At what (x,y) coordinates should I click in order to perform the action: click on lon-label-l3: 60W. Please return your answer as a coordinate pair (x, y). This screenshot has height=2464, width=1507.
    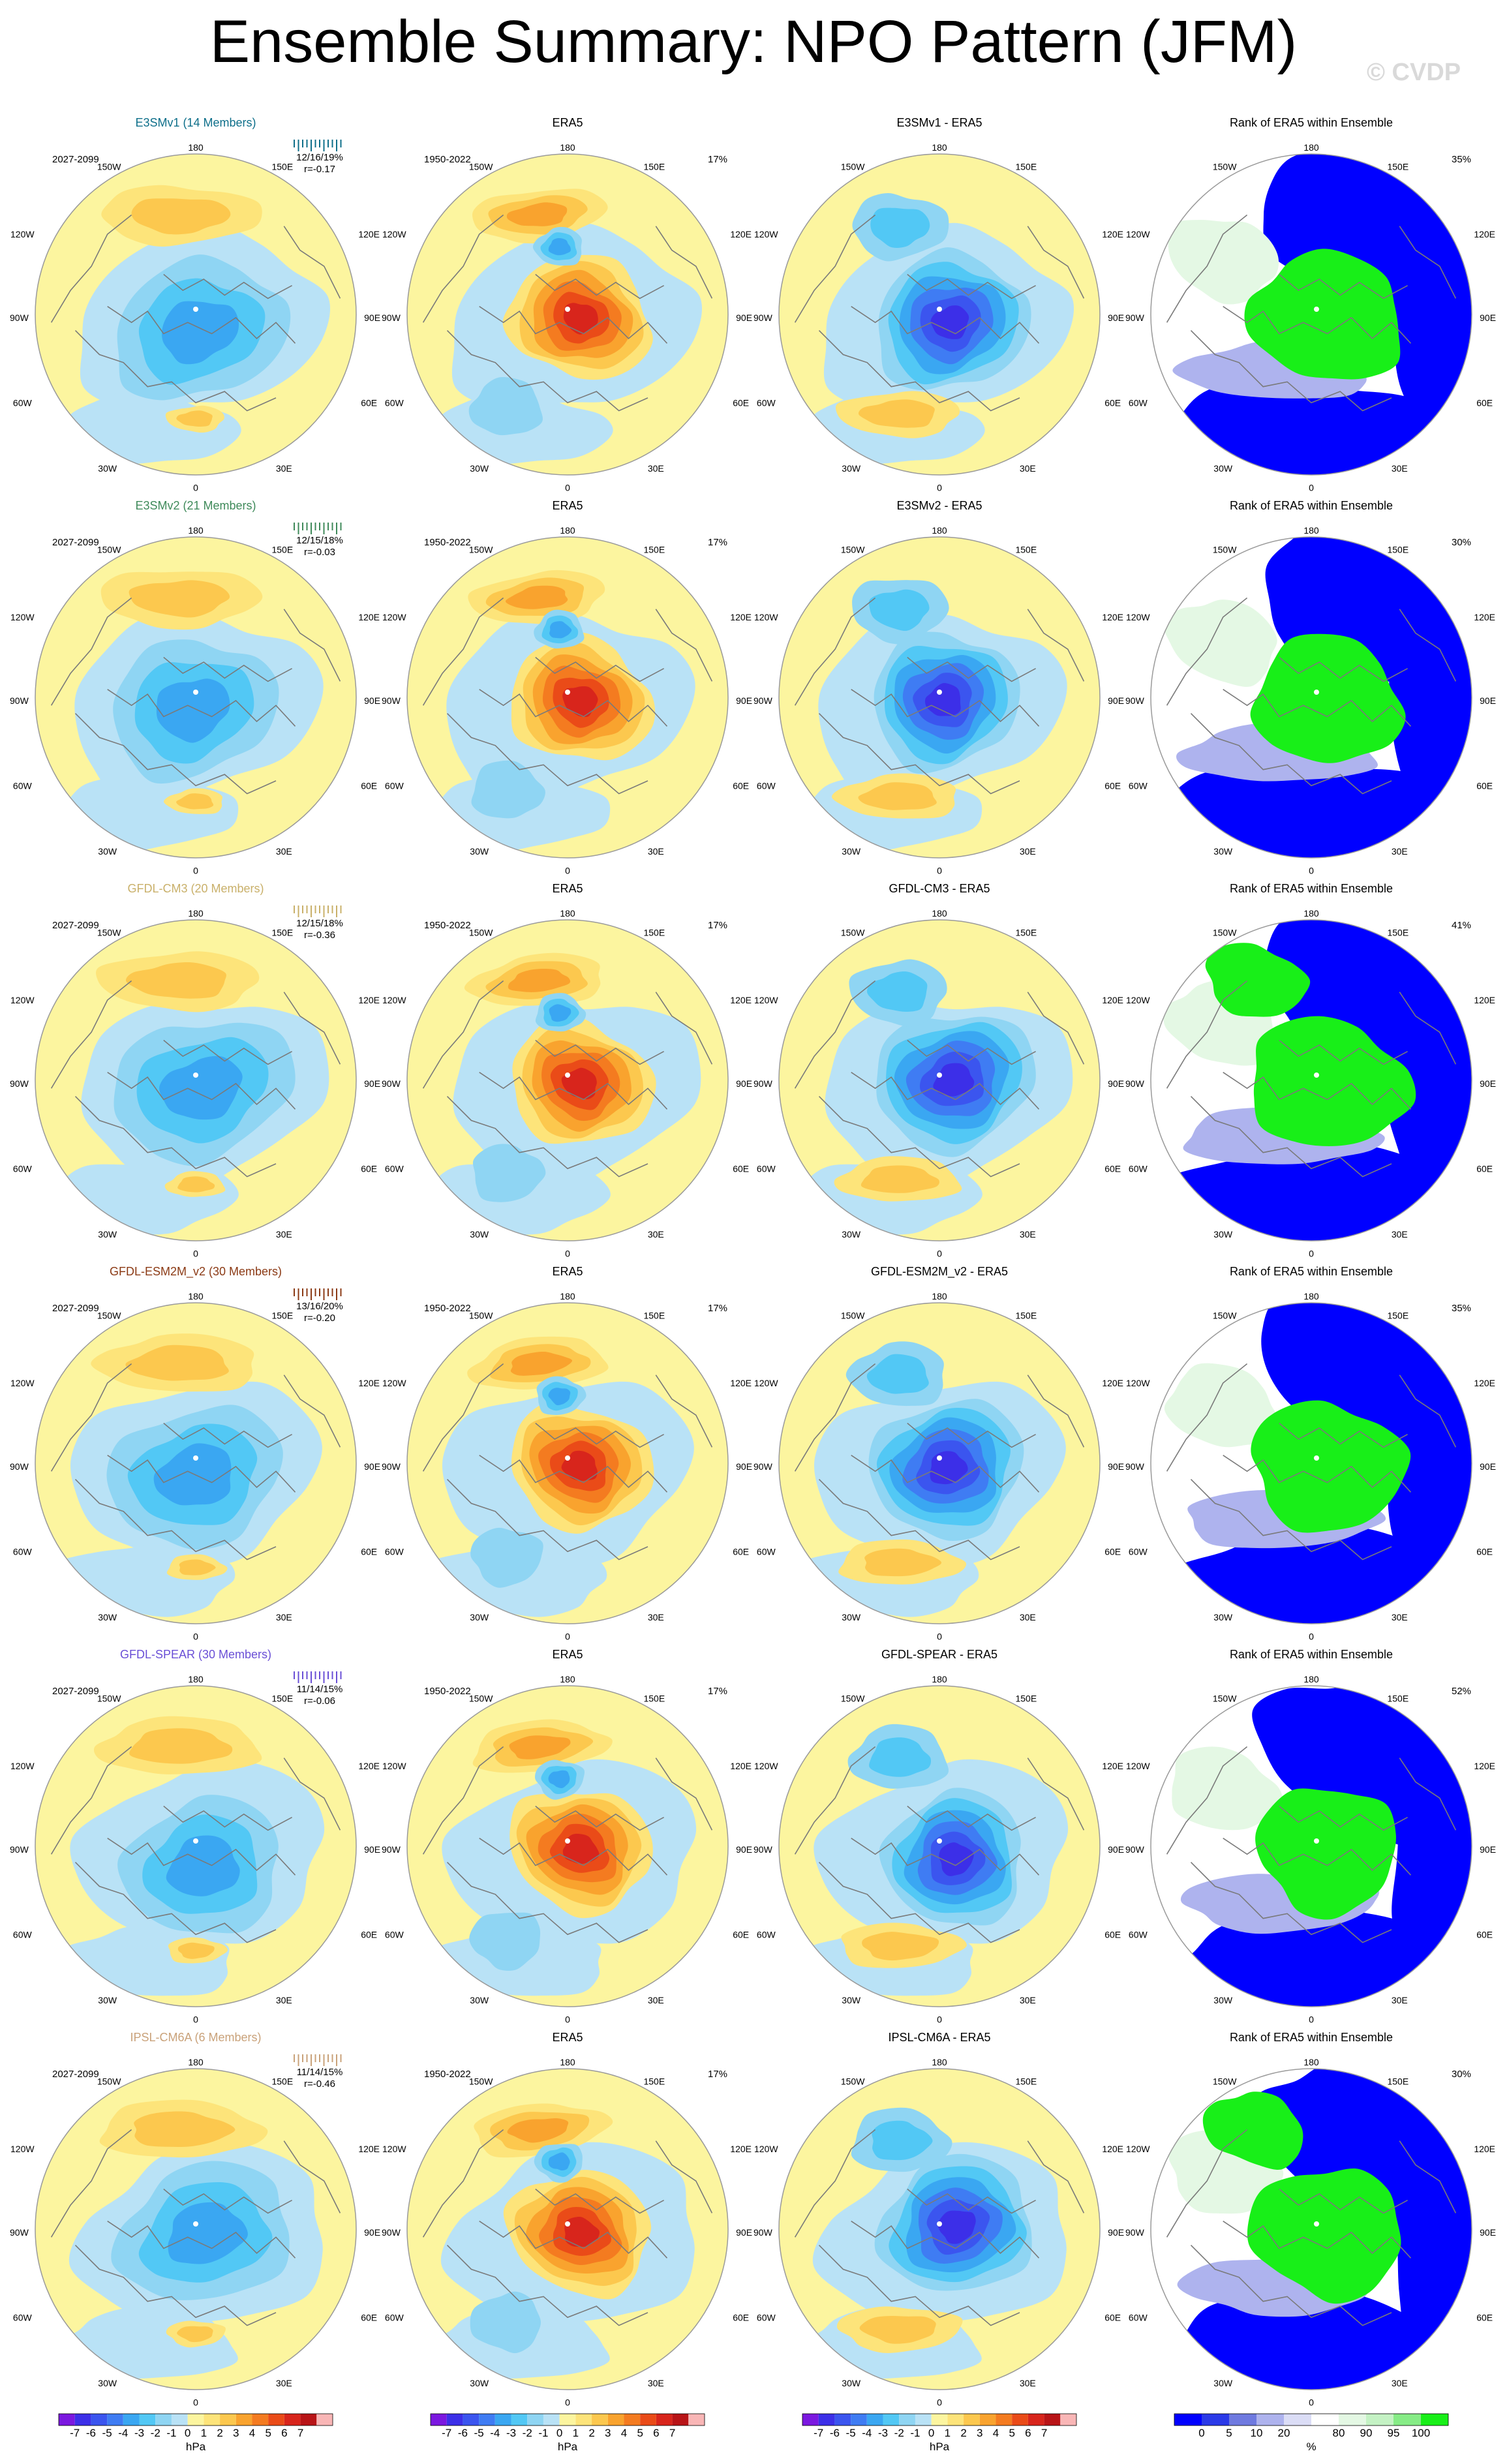
    Looking at the image, I should click on (394, 1551).